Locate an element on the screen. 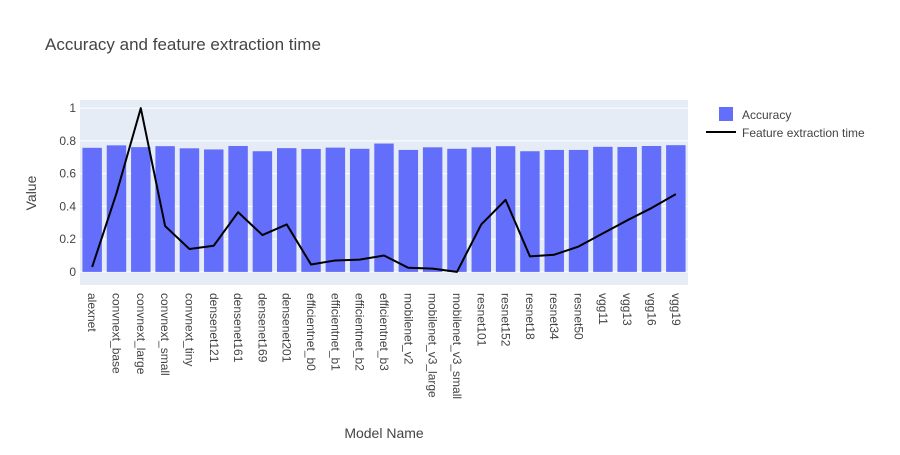 This screenshot has height=455, width=900. x-tick-label: efficientnet_b1 is located at coordinates (335, 332).